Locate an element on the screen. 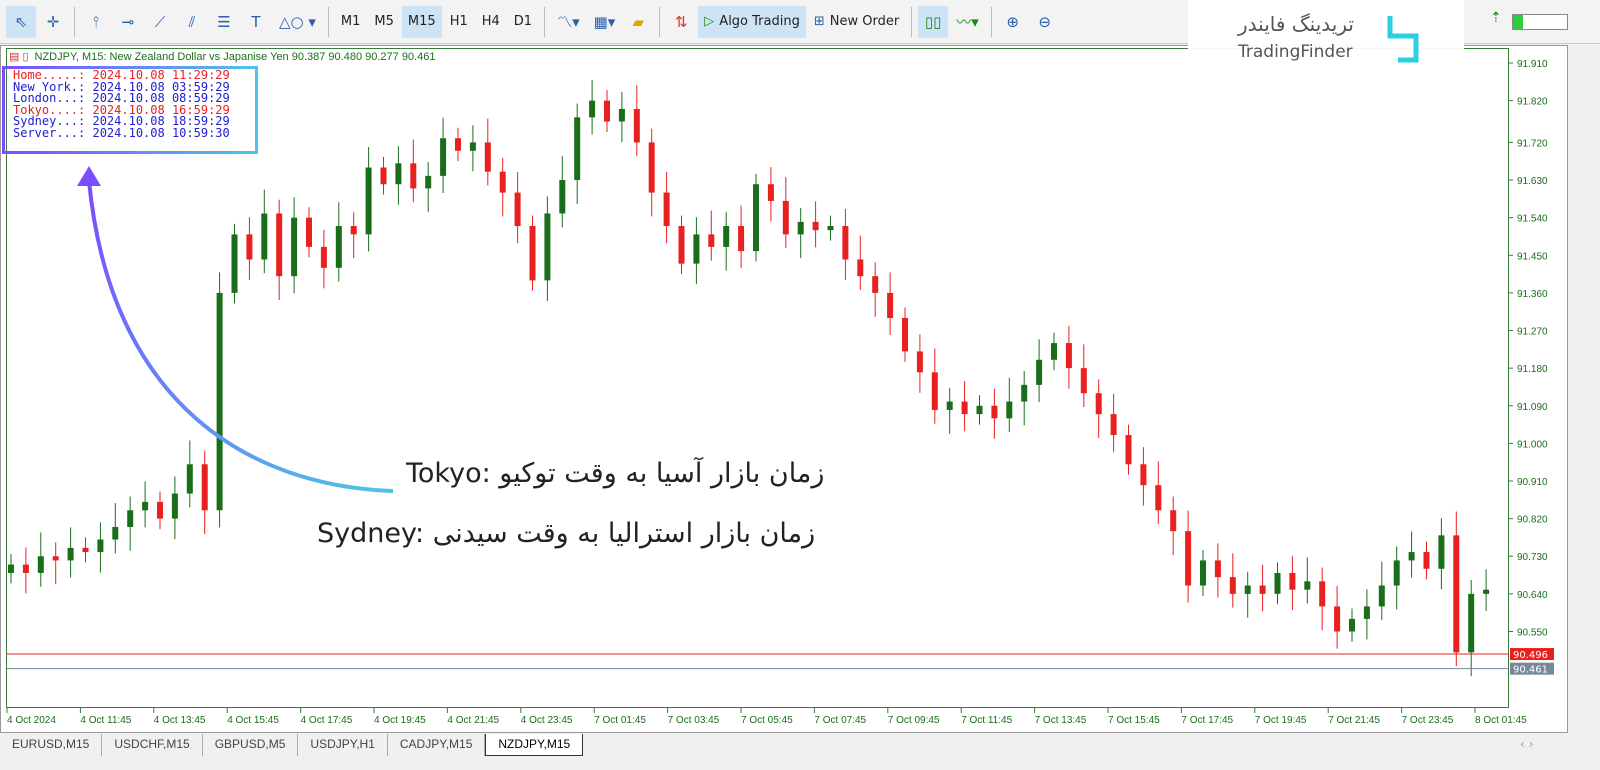 The image size is (1600, 770). trendline-icon: ⟋ is located at coordinates (160, 21).